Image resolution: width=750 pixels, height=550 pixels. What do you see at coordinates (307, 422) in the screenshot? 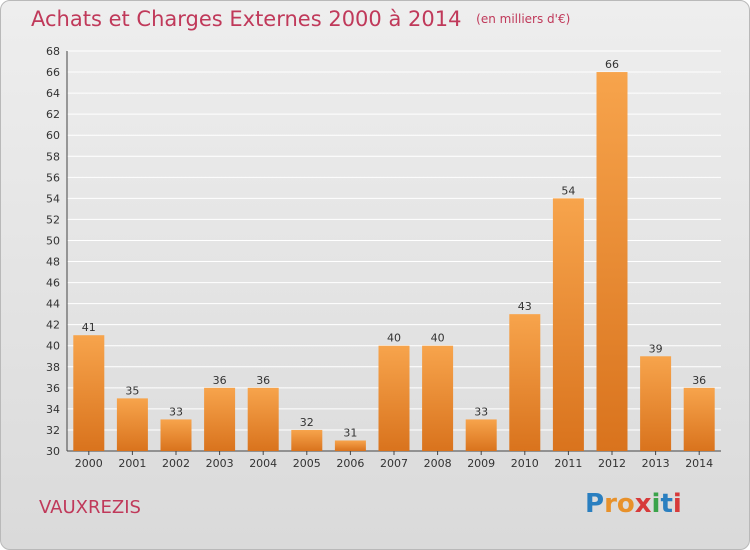
I see `bar-value-label: 32` at bounding box center [307, 422].